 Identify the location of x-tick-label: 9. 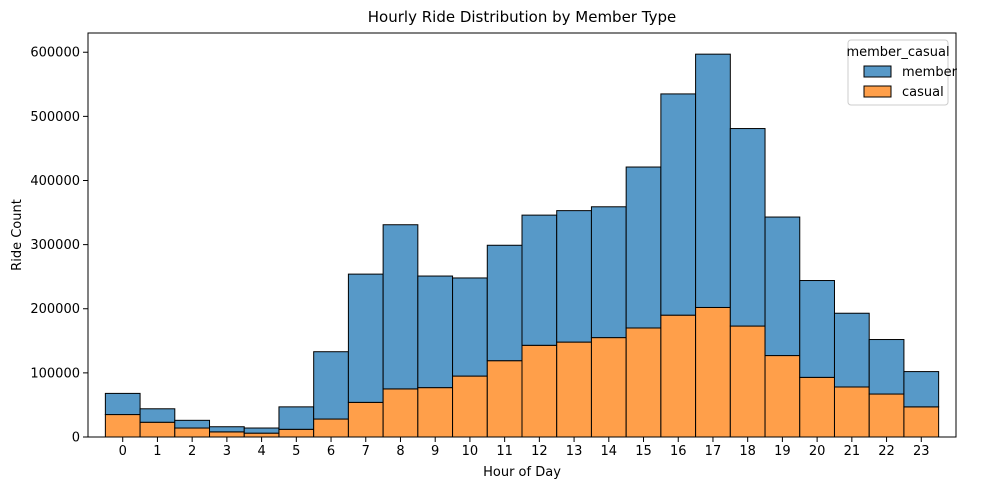
(435, 451).